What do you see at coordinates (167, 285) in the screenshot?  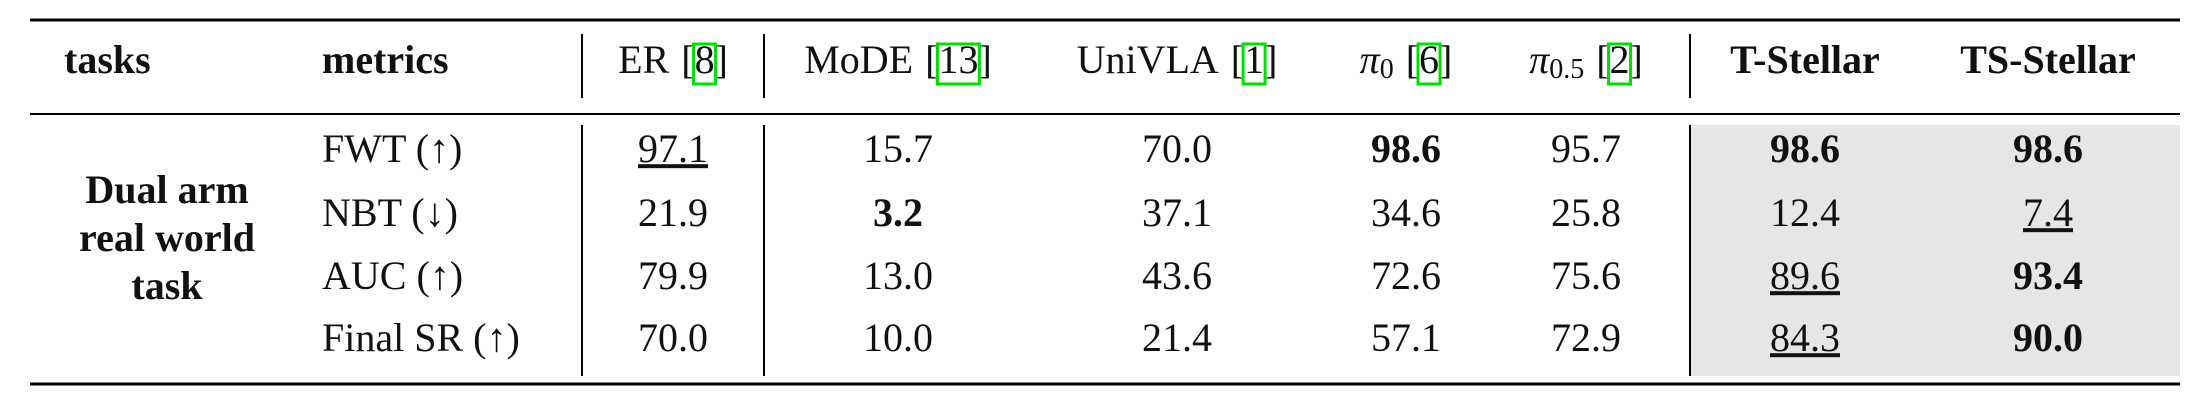 I see `task-label: task` at bounding box center [167, 285].